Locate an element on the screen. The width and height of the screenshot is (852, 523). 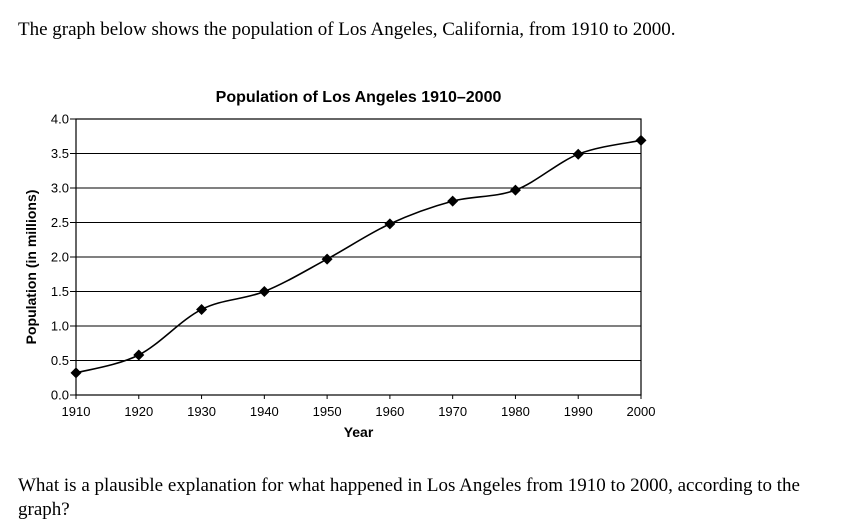
data-point-1930 is located at coordinates (202, 309).